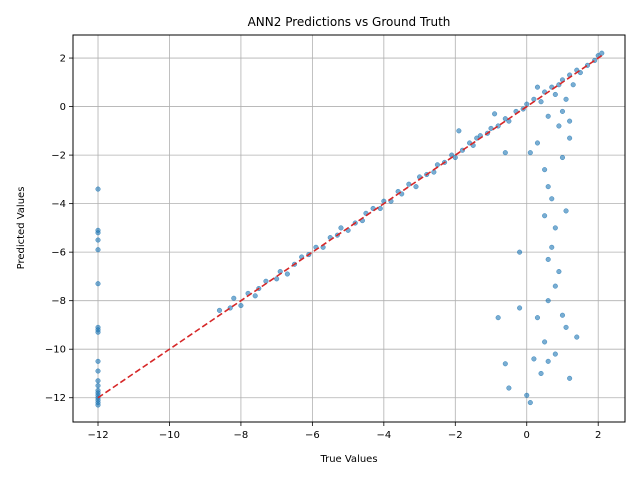 This screenshot has height=480, width=640. I want to click on x-axis-label: True Values, so click(348, 459).